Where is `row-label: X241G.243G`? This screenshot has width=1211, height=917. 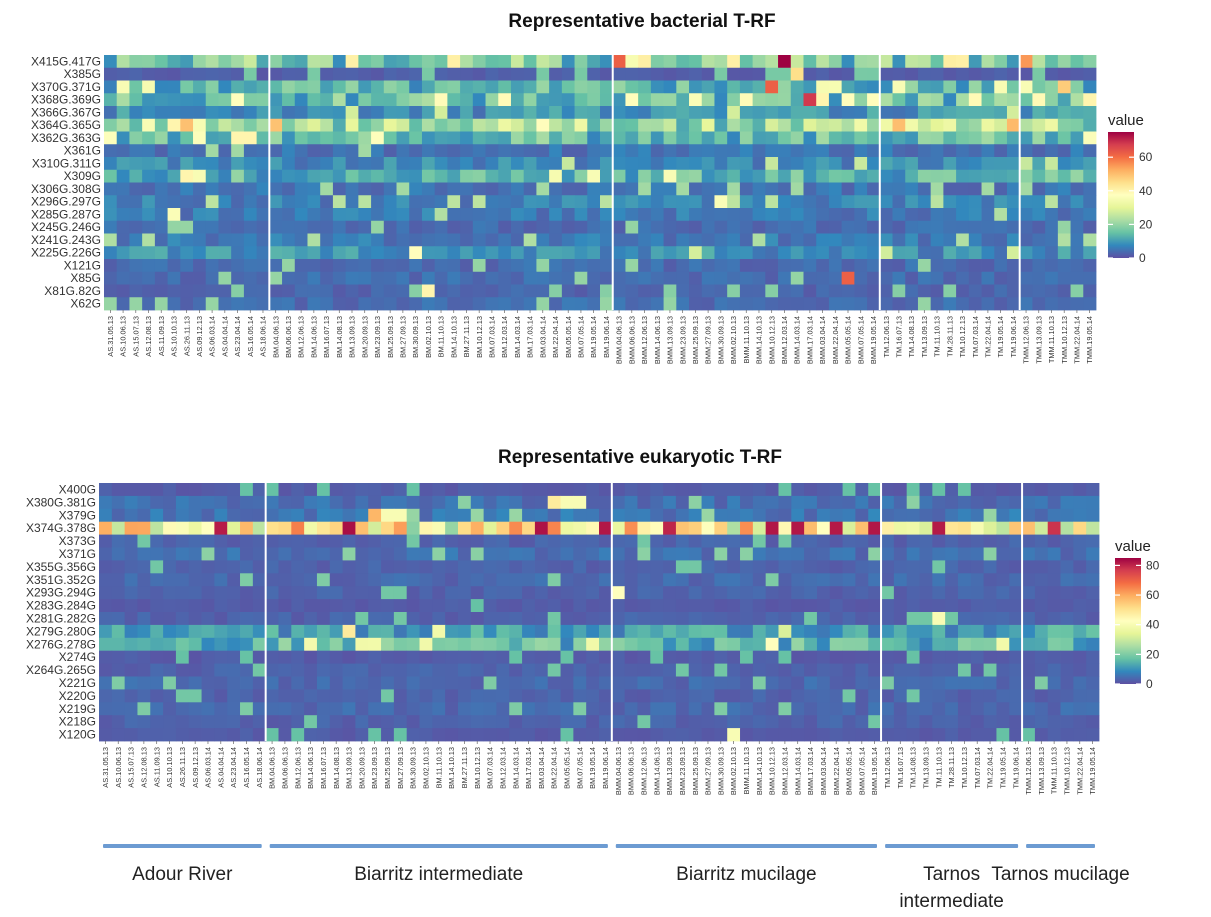 row-label: X241G.243G is located at coordinates (66, 240).